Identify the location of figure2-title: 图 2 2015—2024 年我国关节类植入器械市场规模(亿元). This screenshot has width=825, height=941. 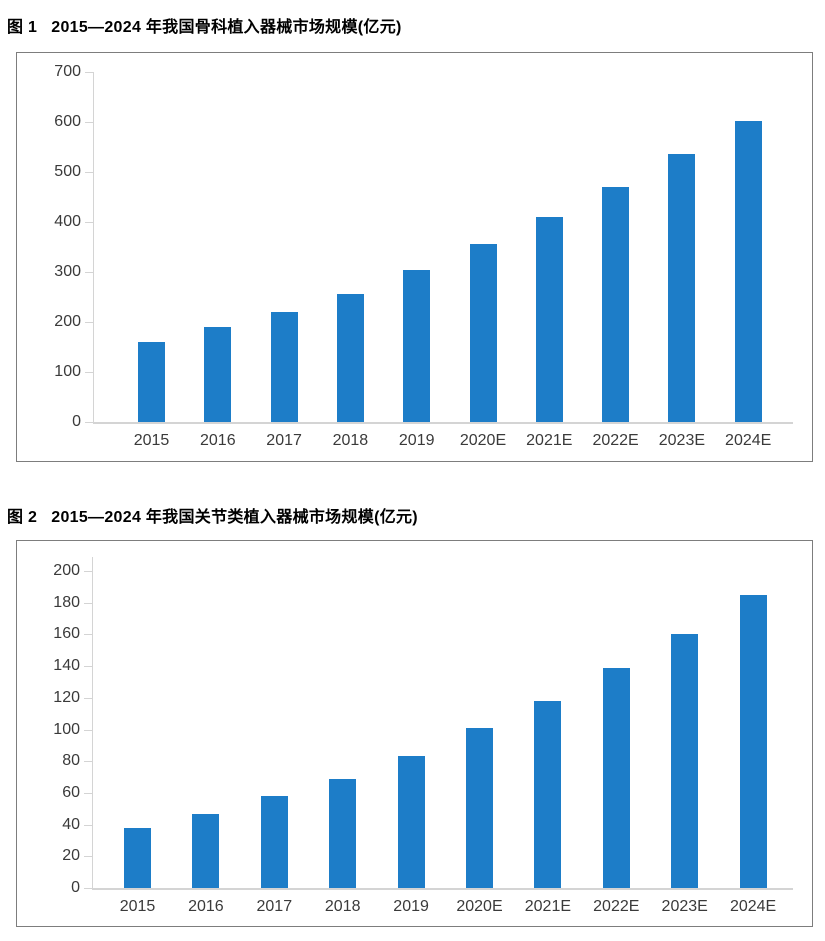
(212, 515).